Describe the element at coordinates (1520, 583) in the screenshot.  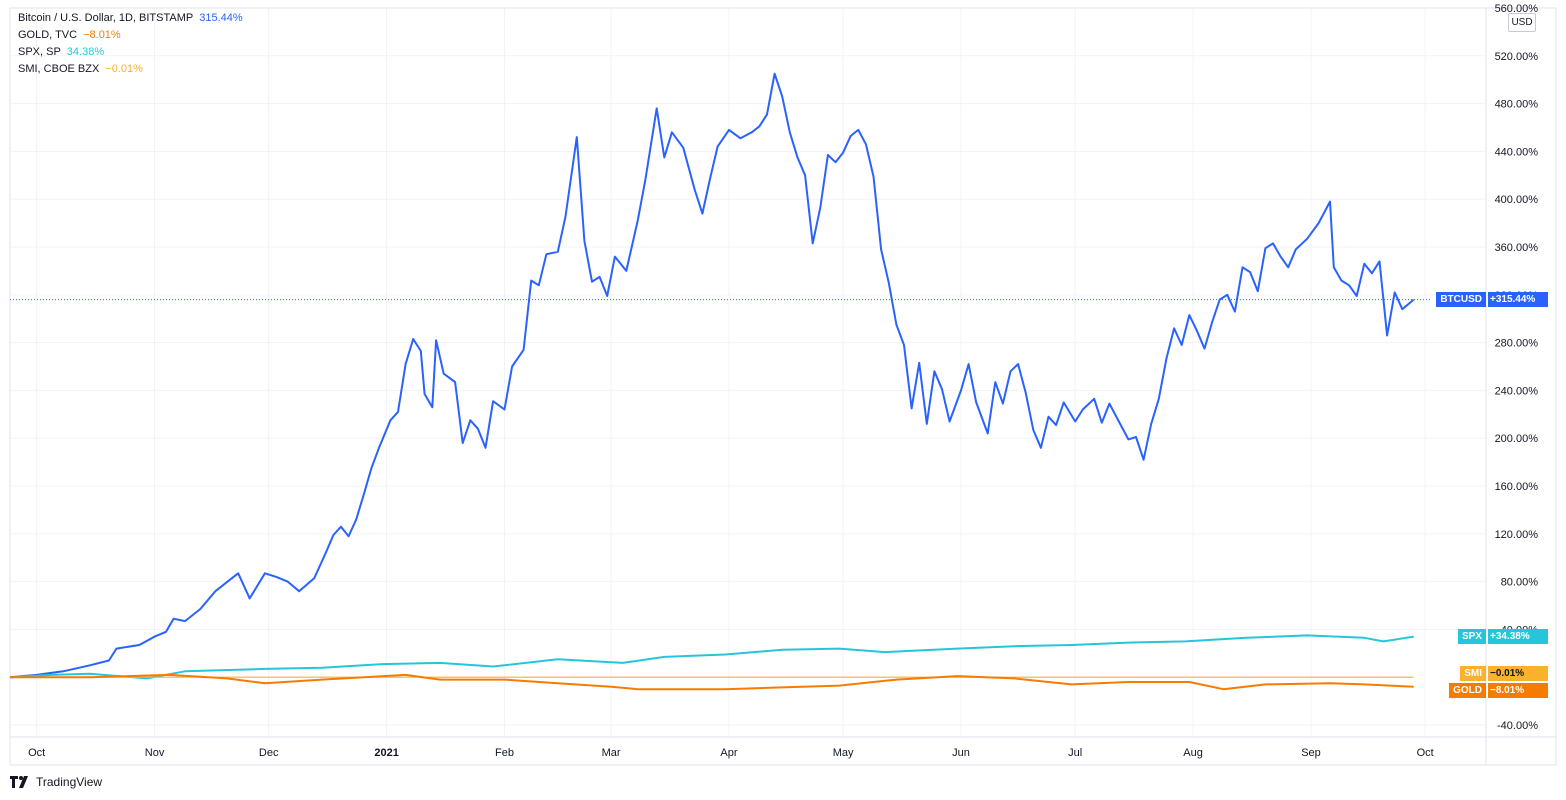
I see `y-tick-label: 80.00%` at that location.